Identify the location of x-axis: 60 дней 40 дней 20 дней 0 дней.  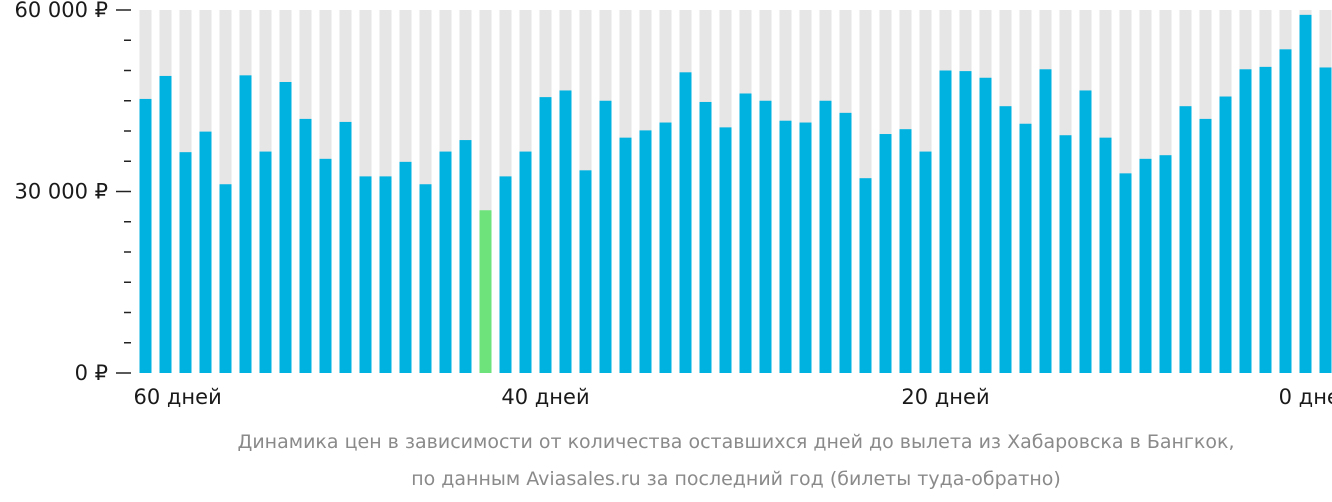
(733, 397).